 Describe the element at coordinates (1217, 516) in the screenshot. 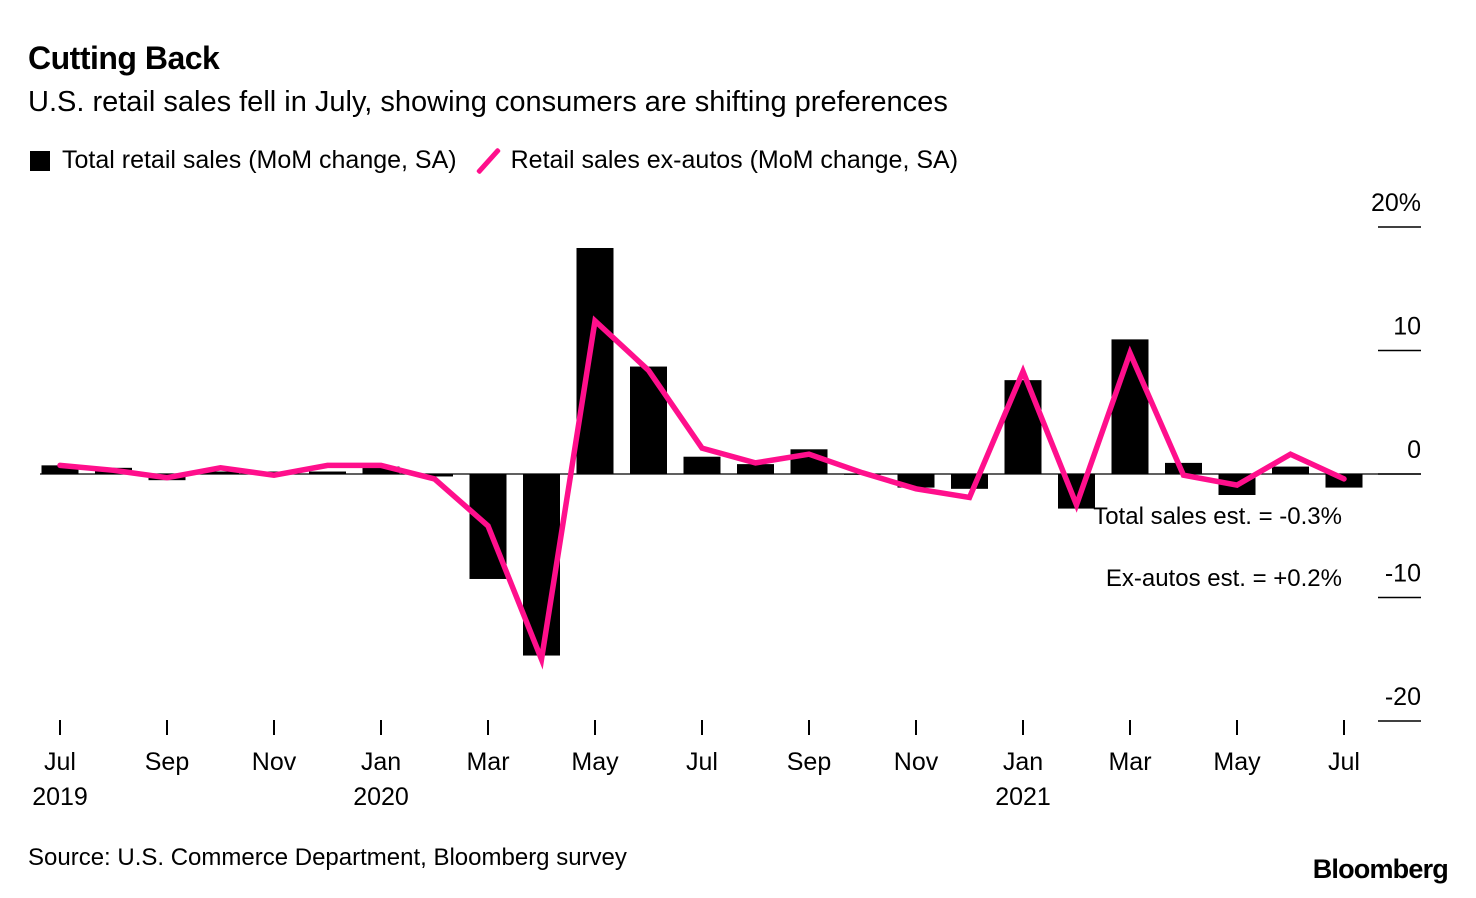

I see `annotation-total-est: Total sales est. = -0.3%` at that location.